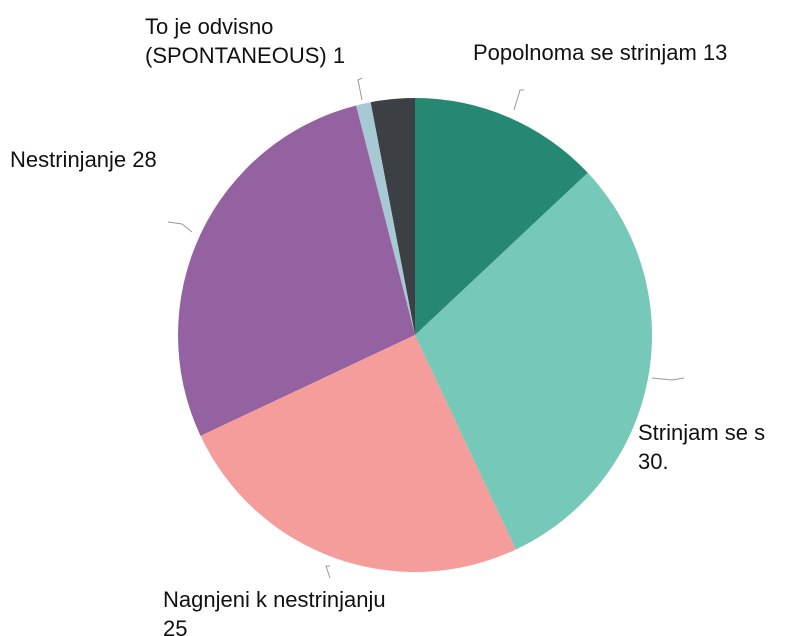  What do you see at coordinates (702, 432) in the screenshot?
I see `category-label: Strinjam se s` at bounding box center [702, 432].